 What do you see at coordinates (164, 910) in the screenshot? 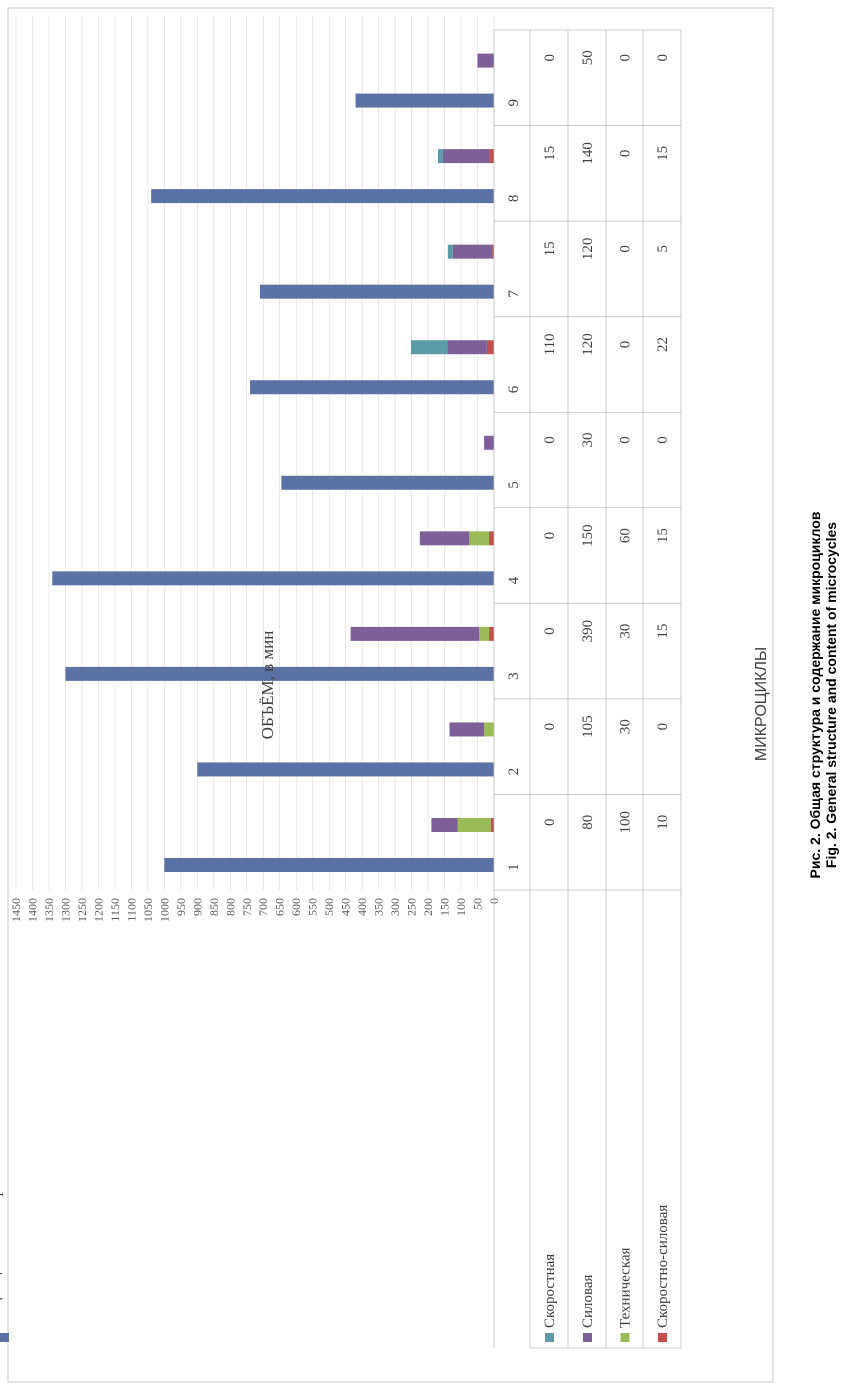
I see `y-tick-label: 1000` at bounding box center [164, 910].